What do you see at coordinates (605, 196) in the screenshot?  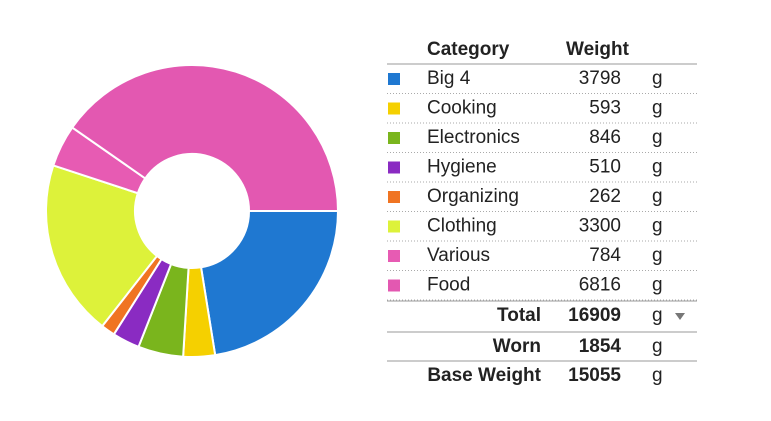 I see `category-weight: 262` at bounding box center [605, 196].